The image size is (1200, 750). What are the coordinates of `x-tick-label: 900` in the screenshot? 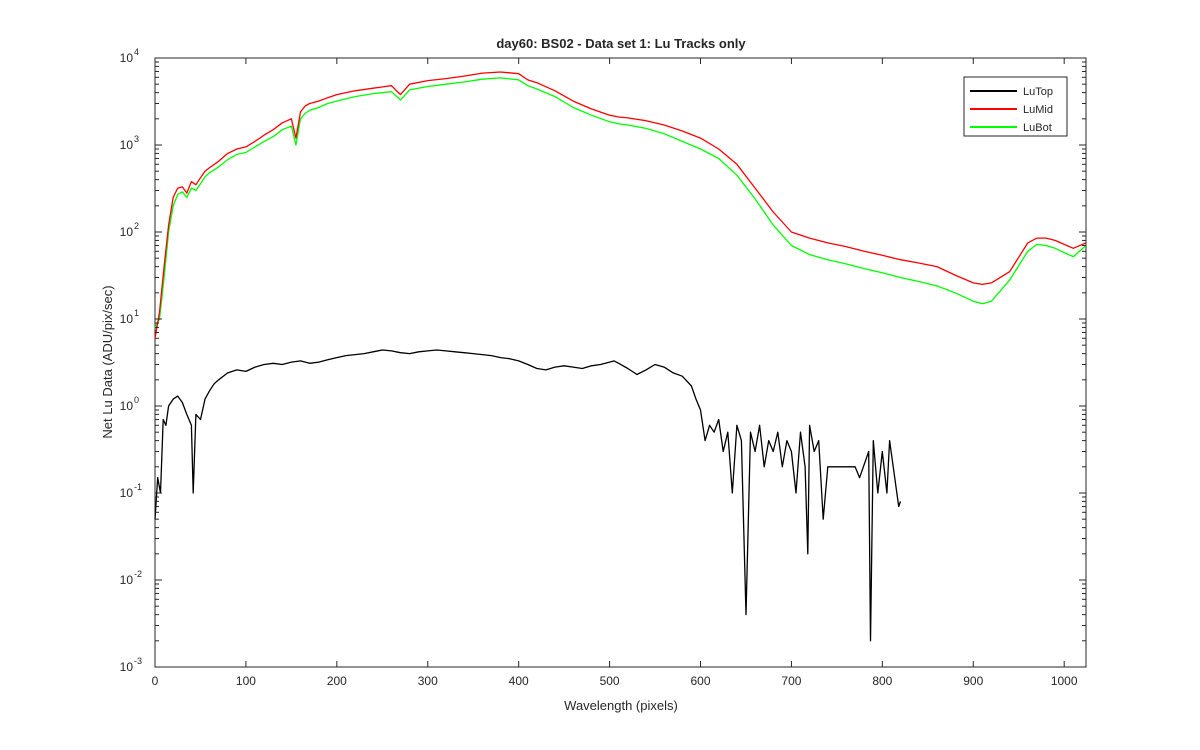 It's located at (973, 681).